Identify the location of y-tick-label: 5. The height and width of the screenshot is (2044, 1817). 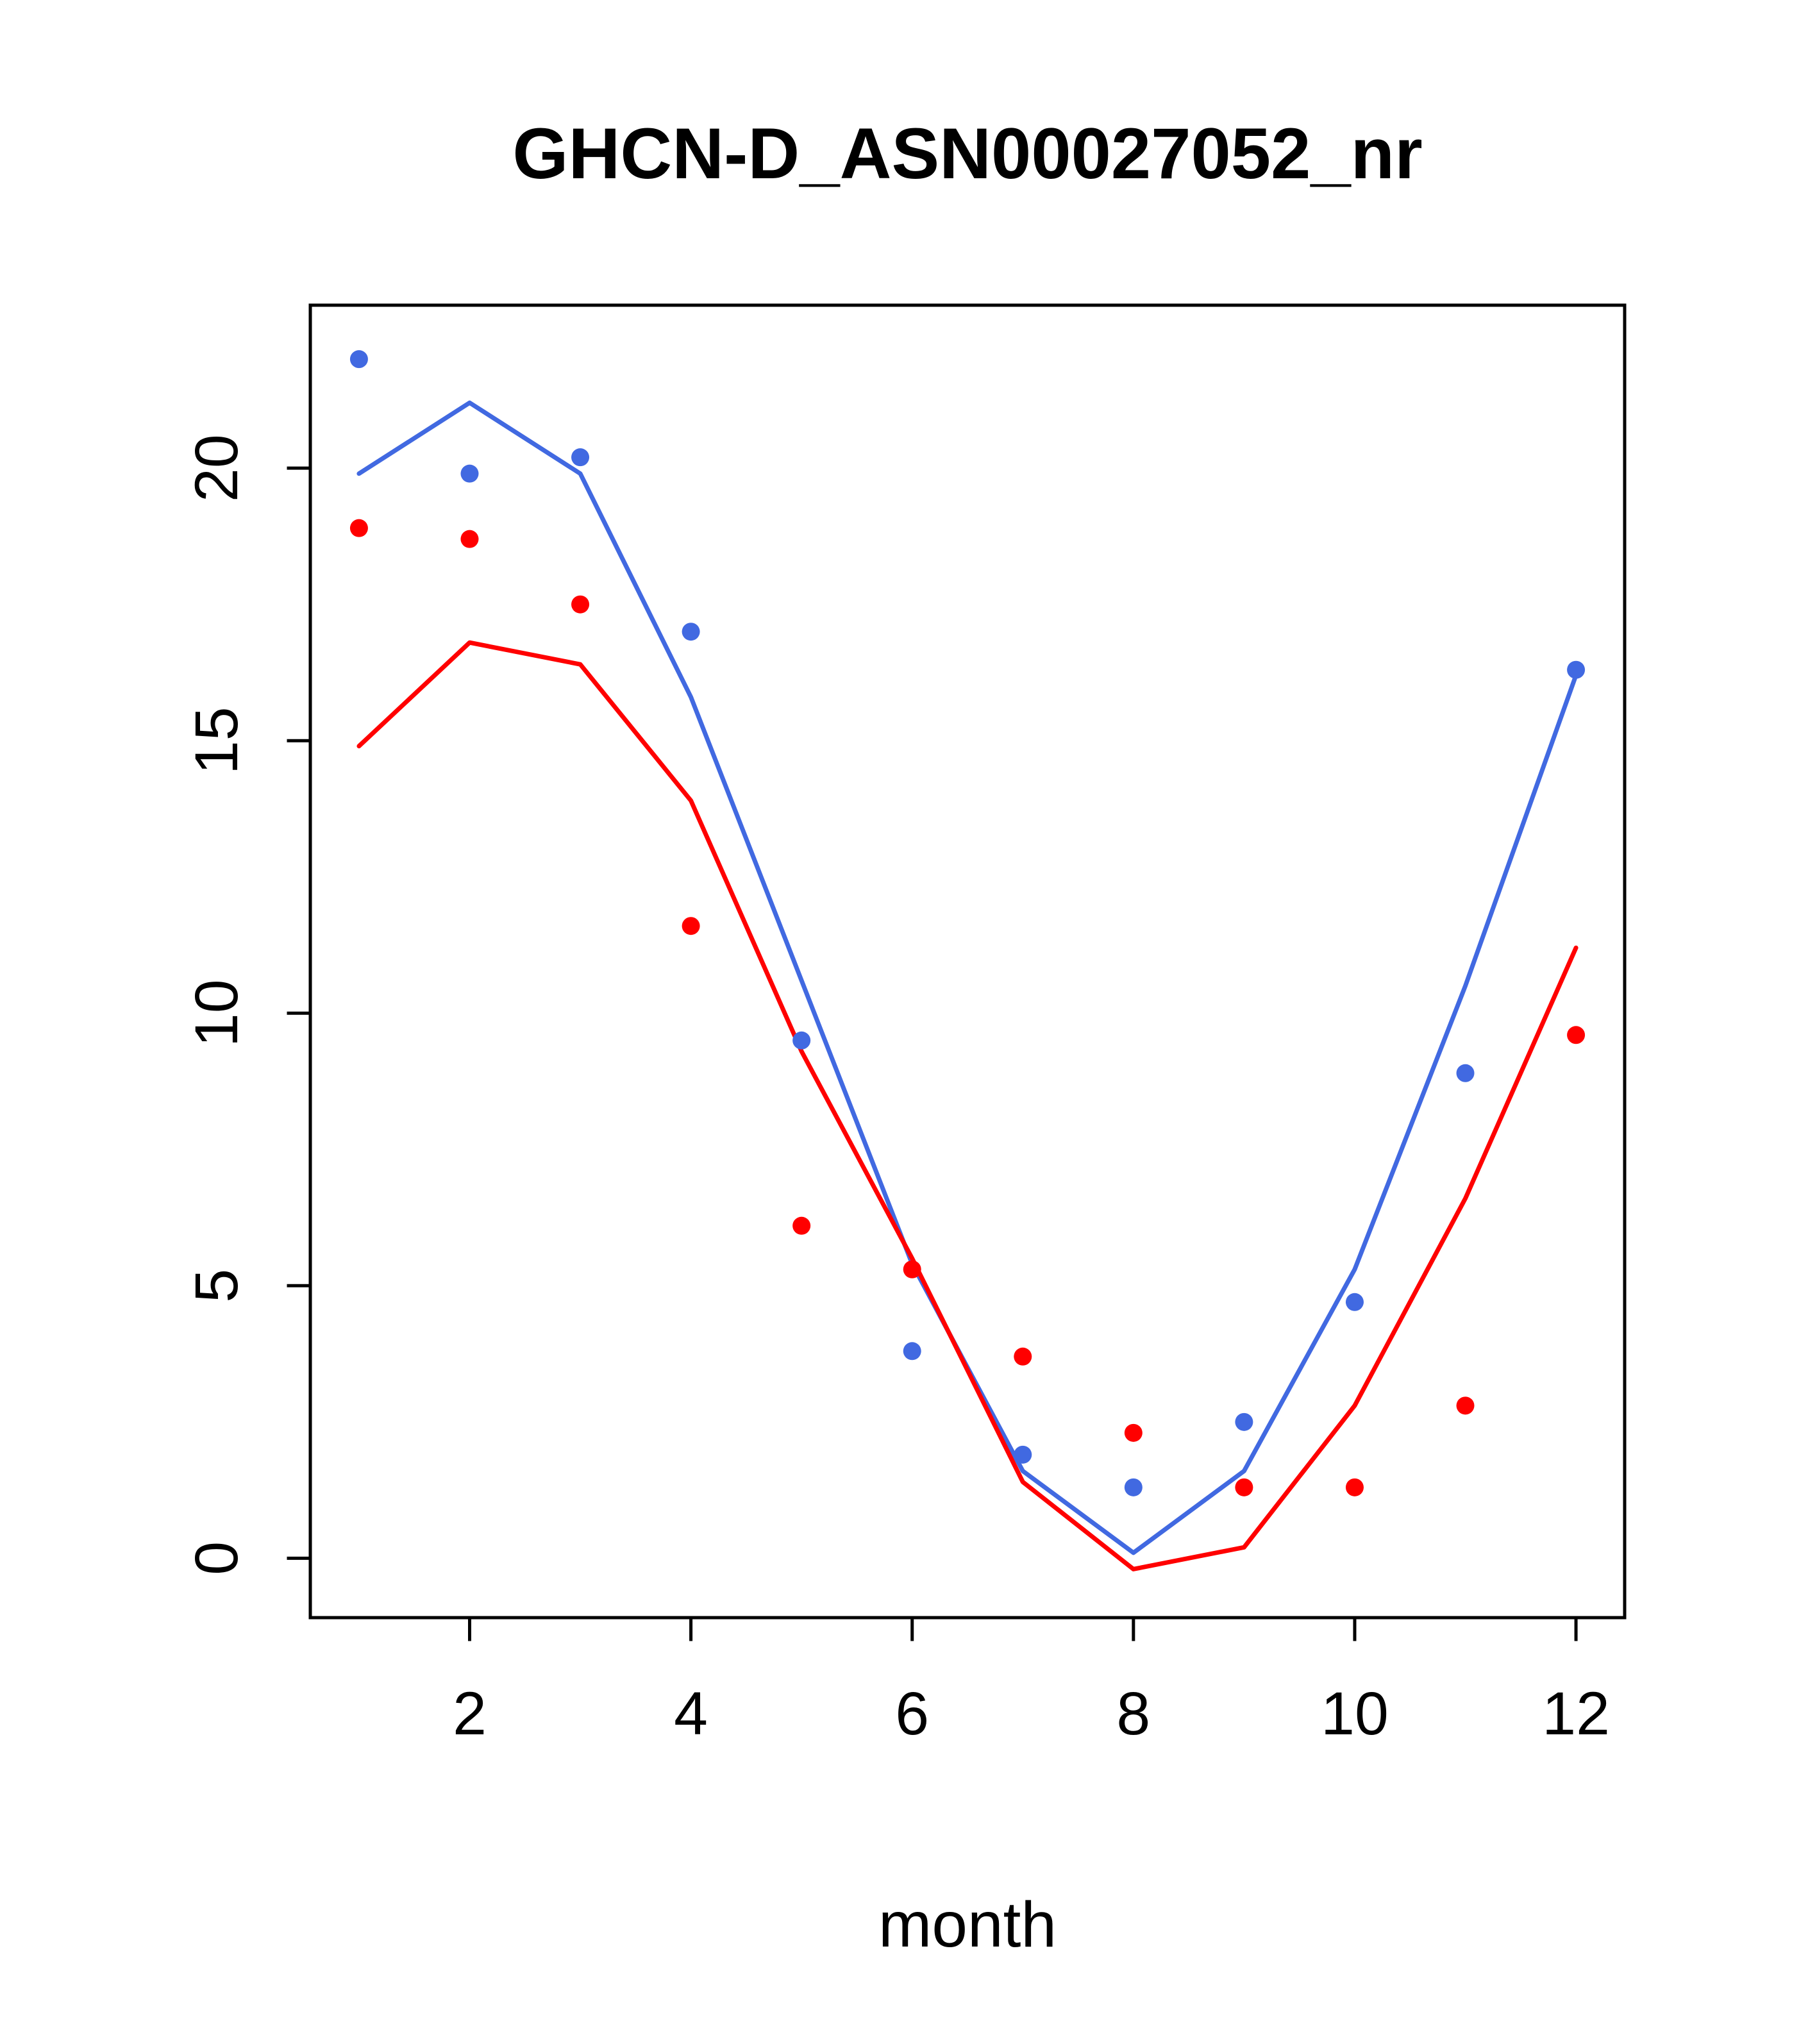
(217, 1286).